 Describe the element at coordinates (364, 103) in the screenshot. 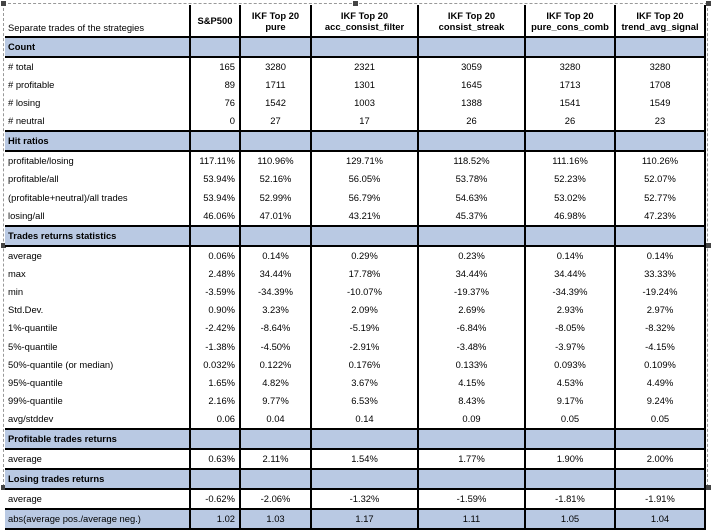

I see `cell-value: 1003` at that location.